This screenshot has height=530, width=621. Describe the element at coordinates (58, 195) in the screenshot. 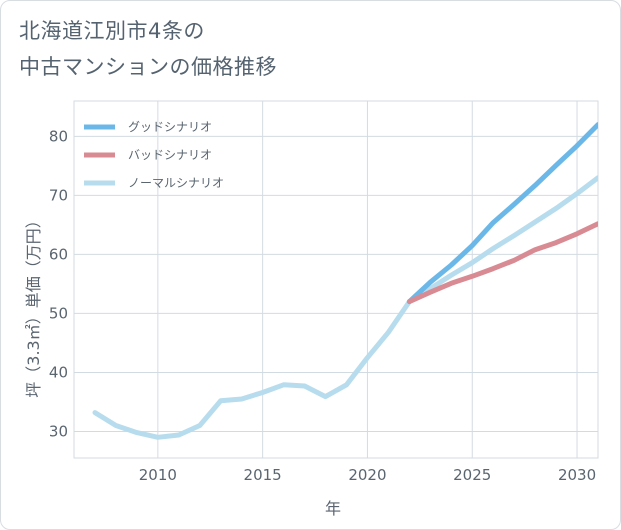

I see `y-tick-label: 70` at that location.